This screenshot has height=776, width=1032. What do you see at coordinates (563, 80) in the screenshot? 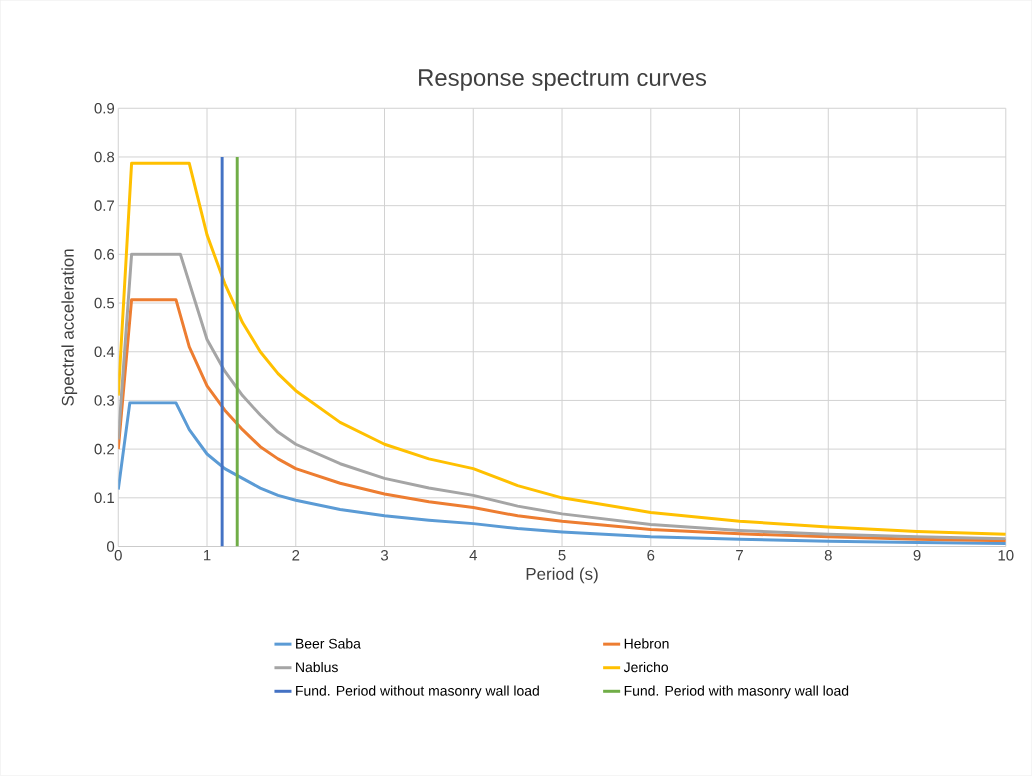
I see `chart-title: Response spectrum curves` at bounding box center [563, 80].